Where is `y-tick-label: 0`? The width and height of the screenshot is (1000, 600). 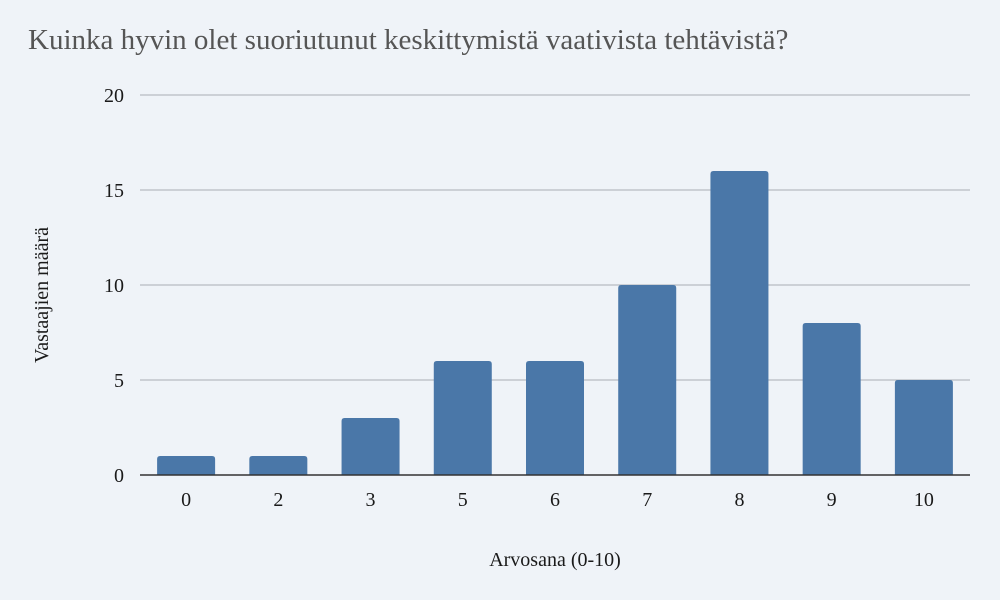
y-tick-label: 0 is located at coordinates (119, 476).